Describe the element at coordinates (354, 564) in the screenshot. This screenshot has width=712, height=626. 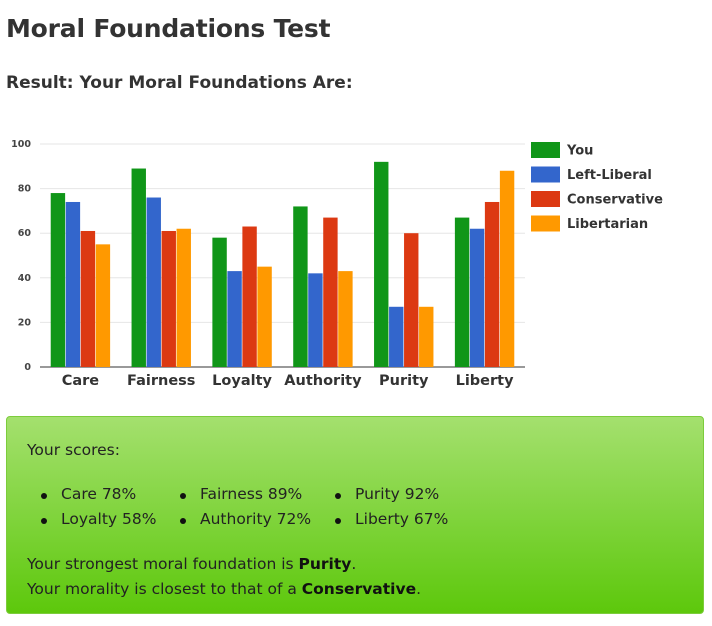
I see `strongest-suffix: .` at that location.